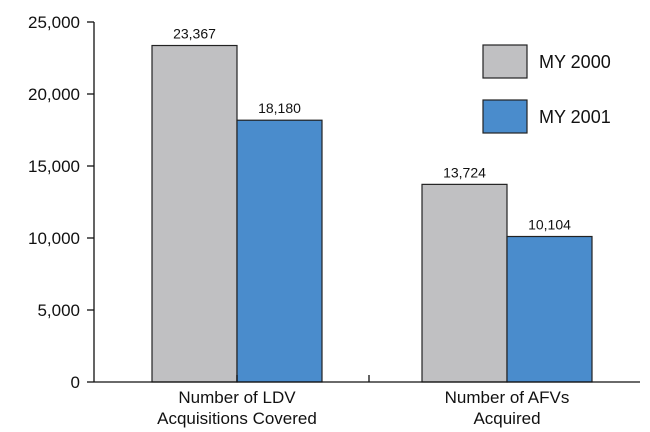  I want to click on category-label-2-line-1: Number of AFVs, so click(507, 397).